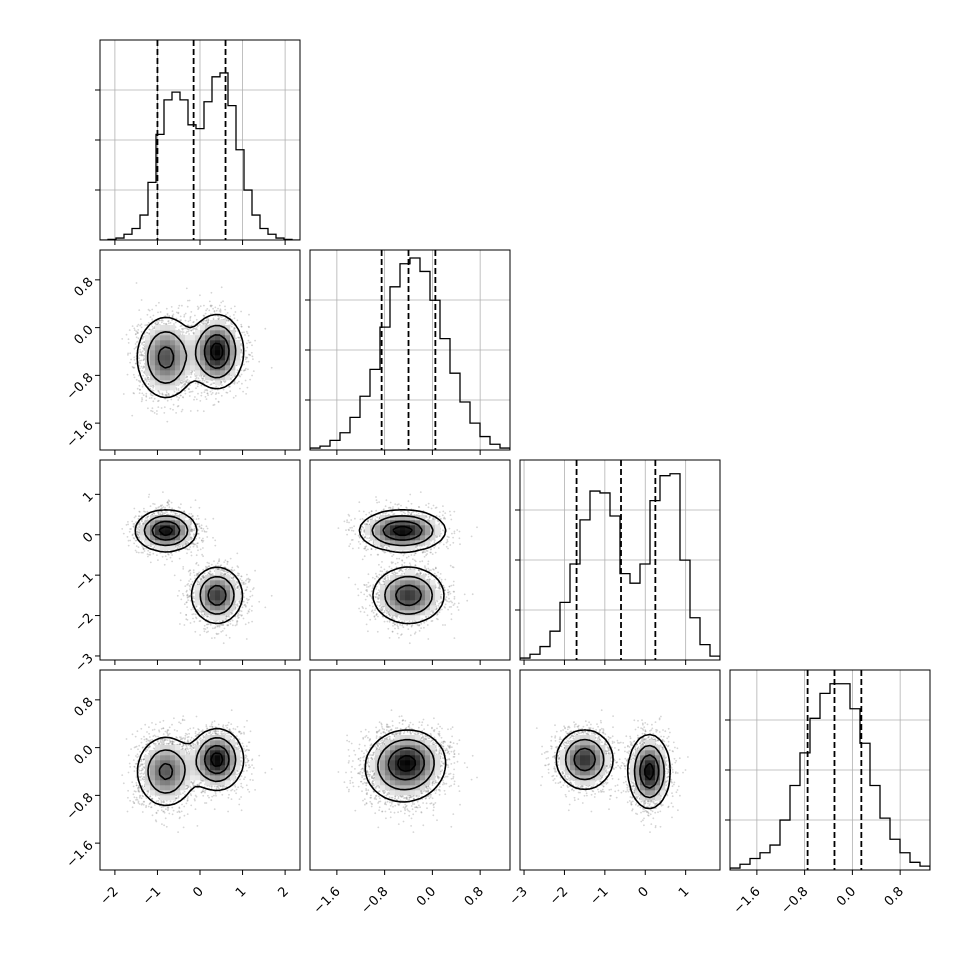 The image size is (970, 970). Describe the element at coordinates (80, 386) in the screenshot. I see `y-tick-label: −0.8` at that location.